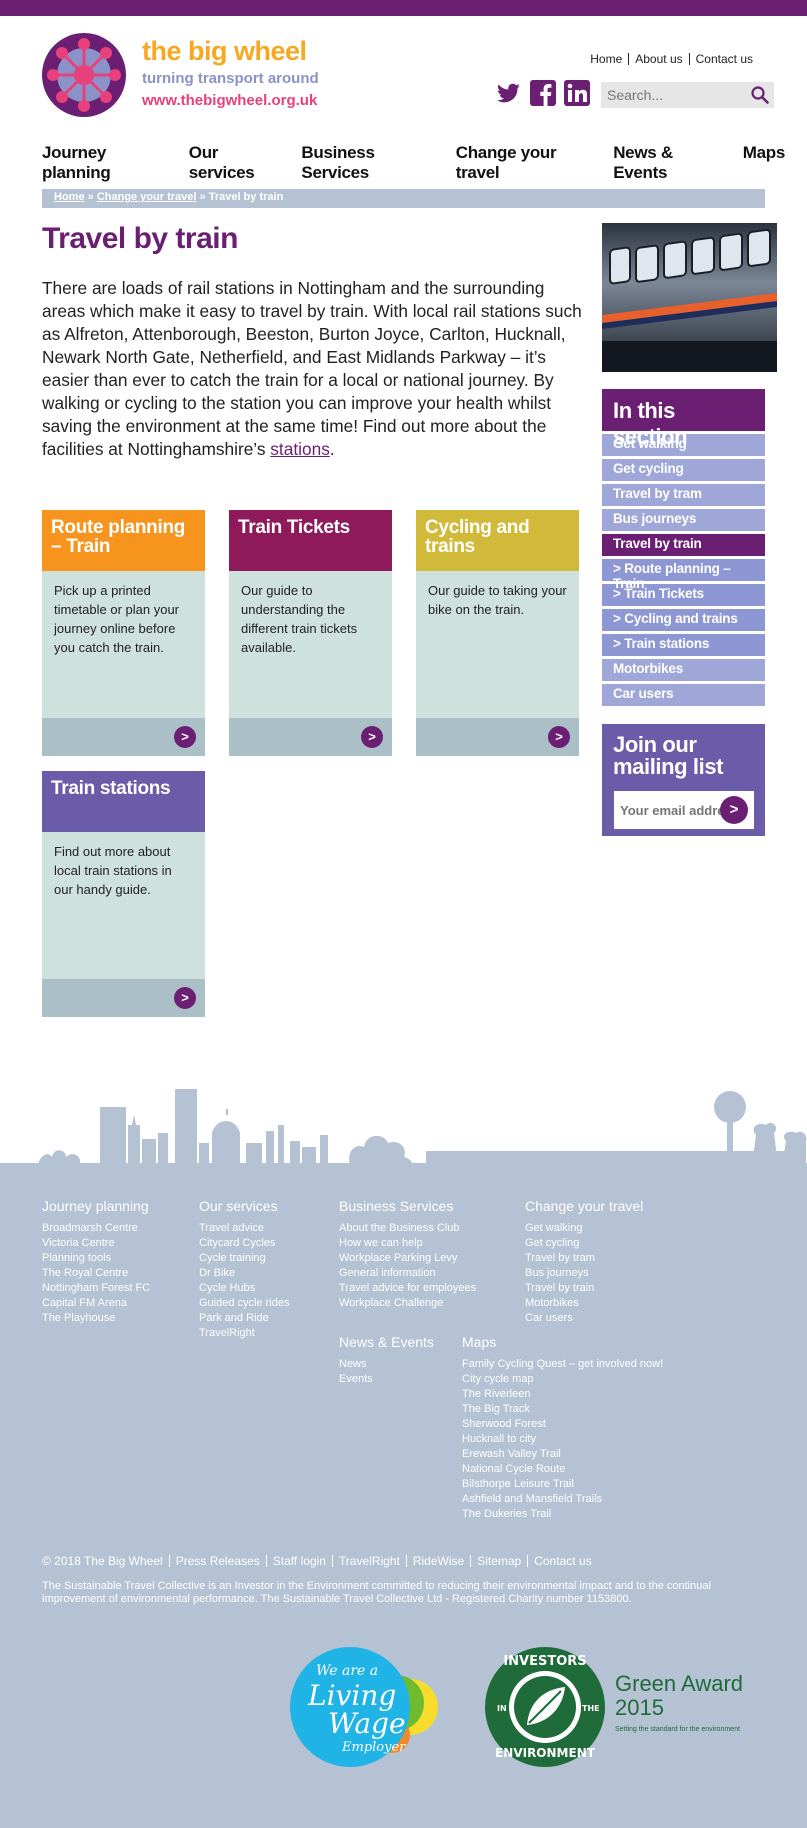 Image resolution: width=807 pixels, height=1828 pixels. I want to click on footer-link: Motorbikes, so click(552, 1303).